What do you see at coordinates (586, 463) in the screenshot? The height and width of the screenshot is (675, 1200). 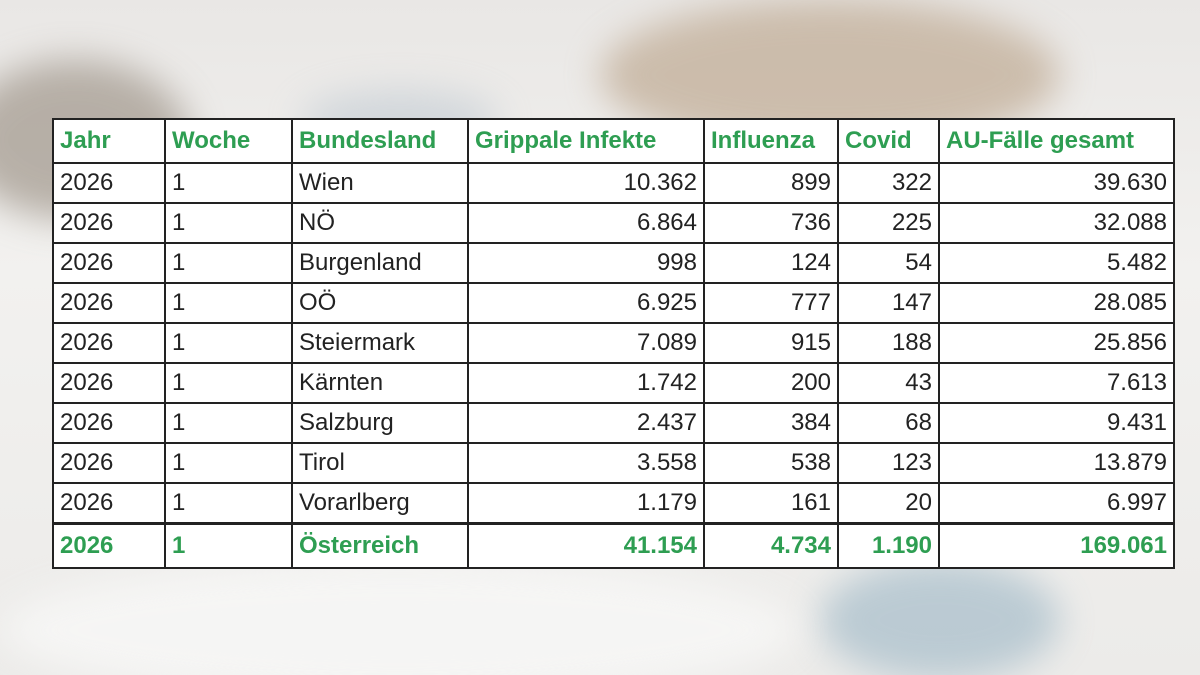 I see `table-cell: 3.558` at bounding box center [586, 463].